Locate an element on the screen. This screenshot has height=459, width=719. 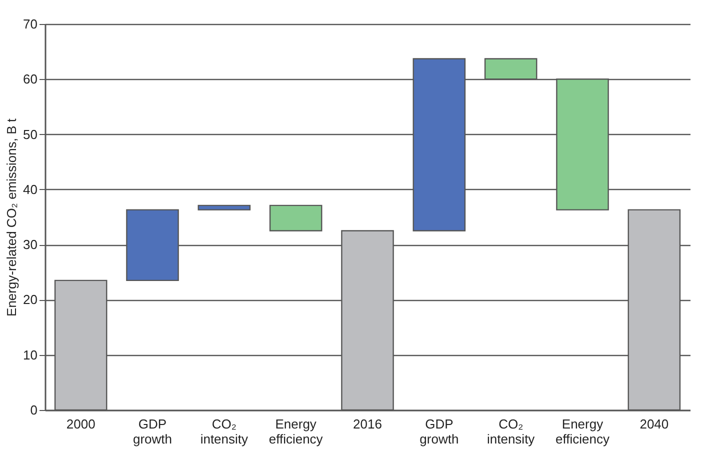
x-tick-label: 2000 is located at coordinates (81, 424).